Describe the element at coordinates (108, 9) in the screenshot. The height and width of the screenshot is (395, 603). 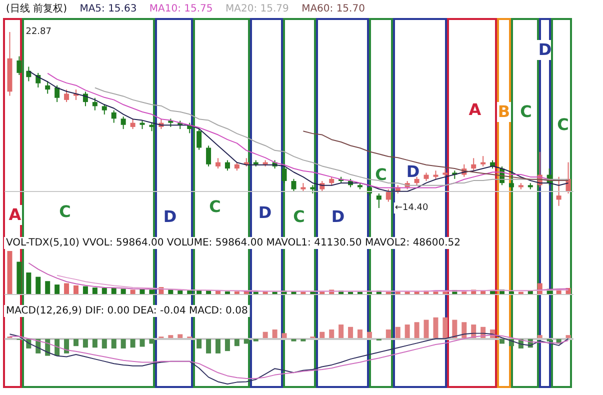
I see `text: MA5: 15.63` at that location.